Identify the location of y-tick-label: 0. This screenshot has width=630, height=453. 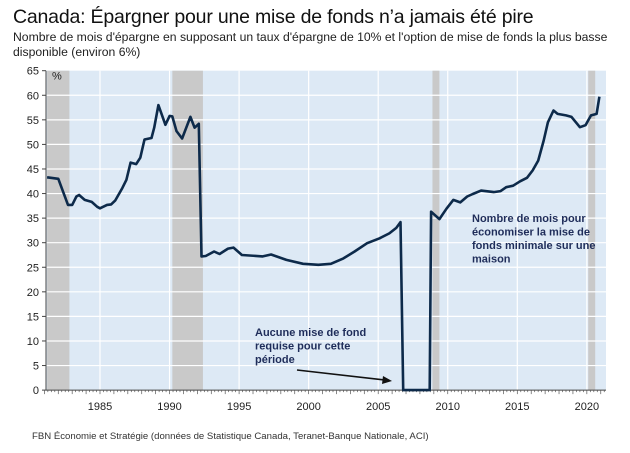
(36, 391).